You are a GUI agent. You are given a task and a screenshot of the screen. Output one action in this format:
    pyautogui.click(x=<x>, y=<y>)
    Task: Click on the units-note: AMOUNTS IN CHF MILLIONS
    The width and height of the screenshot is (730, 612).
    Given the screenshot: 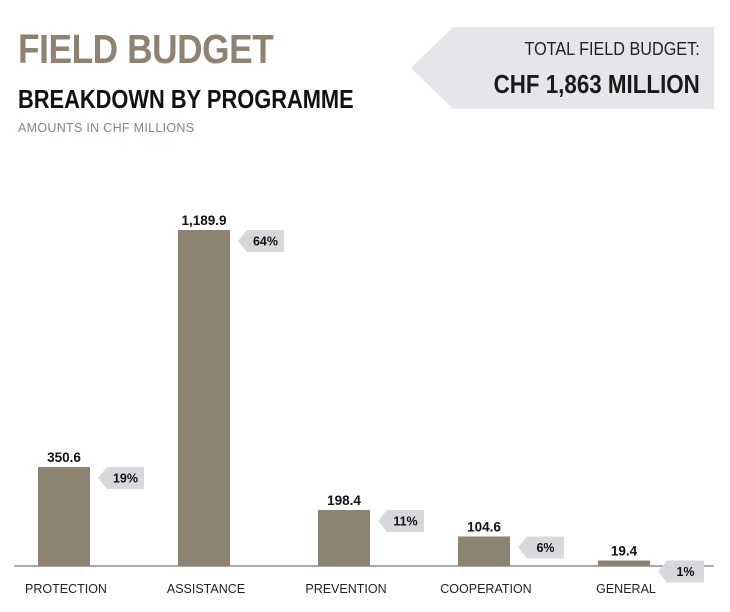 What is the action you would take?
    pyautogui.click(x=106, y=128)
    